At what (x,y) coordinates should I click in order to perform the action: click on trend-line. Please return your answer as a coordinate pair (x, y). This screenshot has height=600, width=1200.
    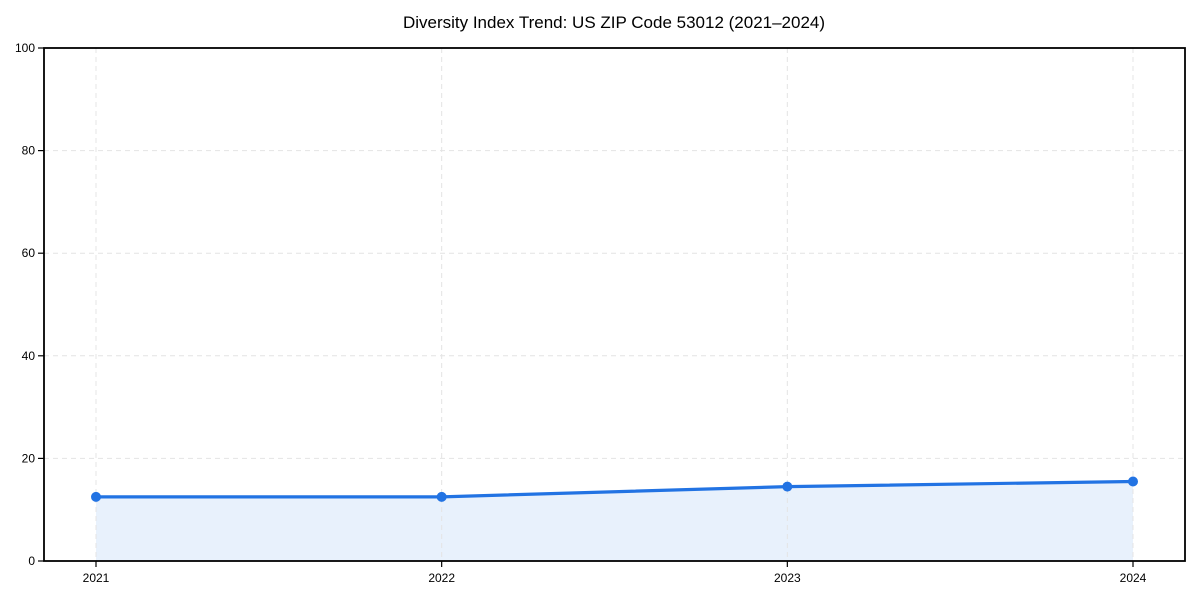
    Looking at the image, I should click on (614, 489).